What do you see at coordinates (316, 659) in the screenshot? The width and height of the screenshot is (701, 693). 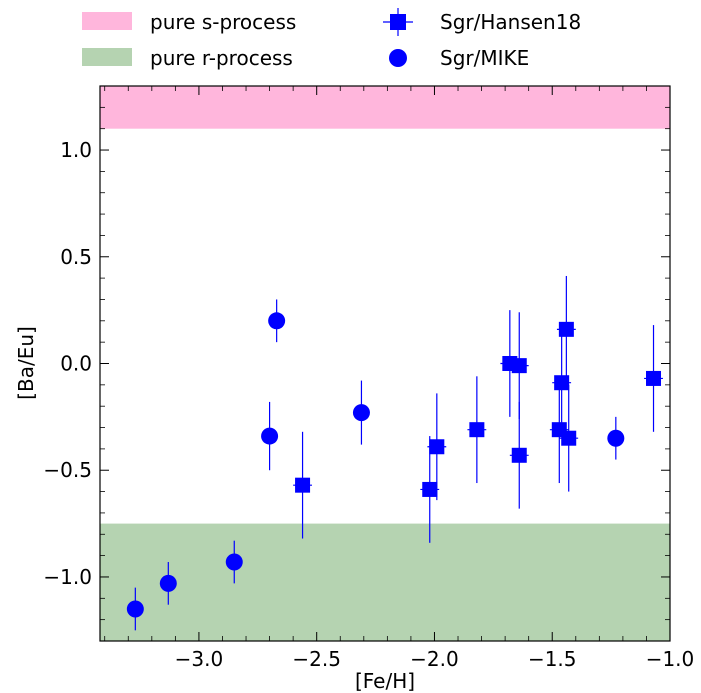 I see `x-tick-label: −2.5` at bounding box center [316, 659].